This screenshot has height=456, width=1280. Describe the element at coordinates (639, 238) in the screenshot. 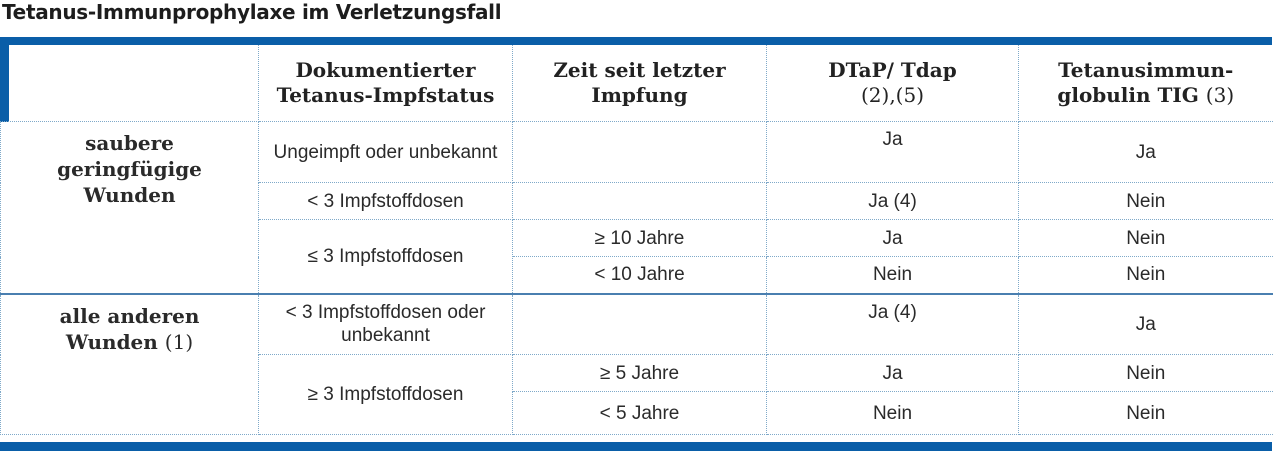

I see `time-cell: ≥ 10 Jahre` at that location.